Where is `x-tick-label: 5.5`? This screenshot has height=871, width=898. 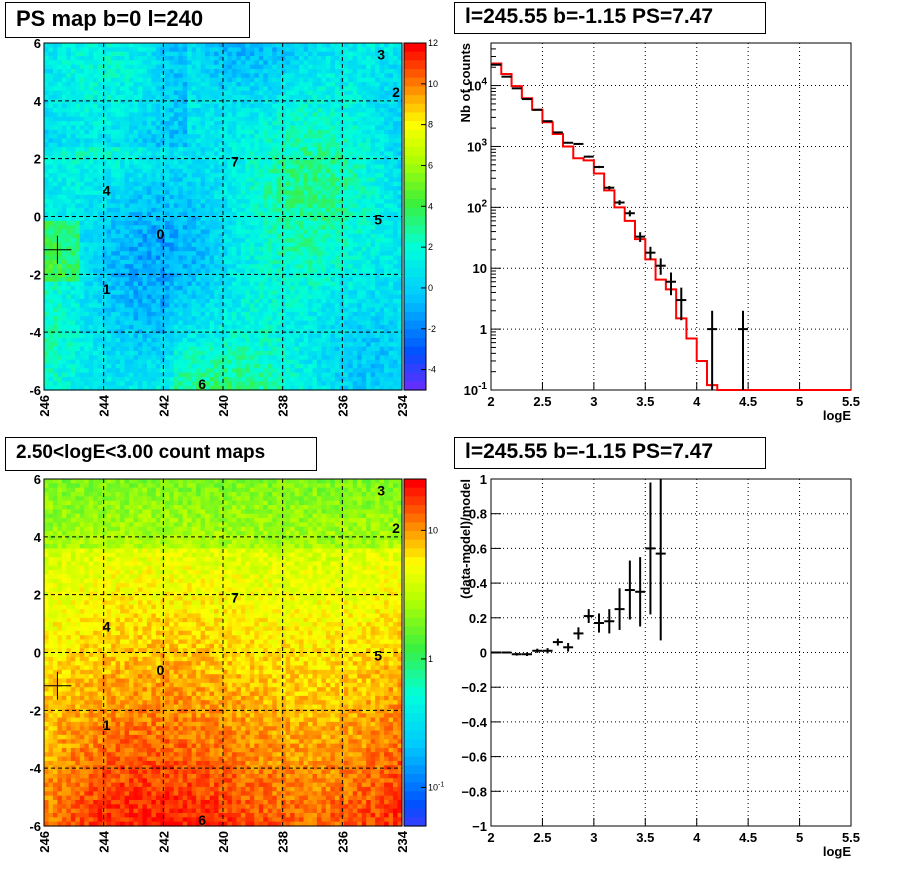 x-tick-label: 5.5 is located at coordinates (851, 401).